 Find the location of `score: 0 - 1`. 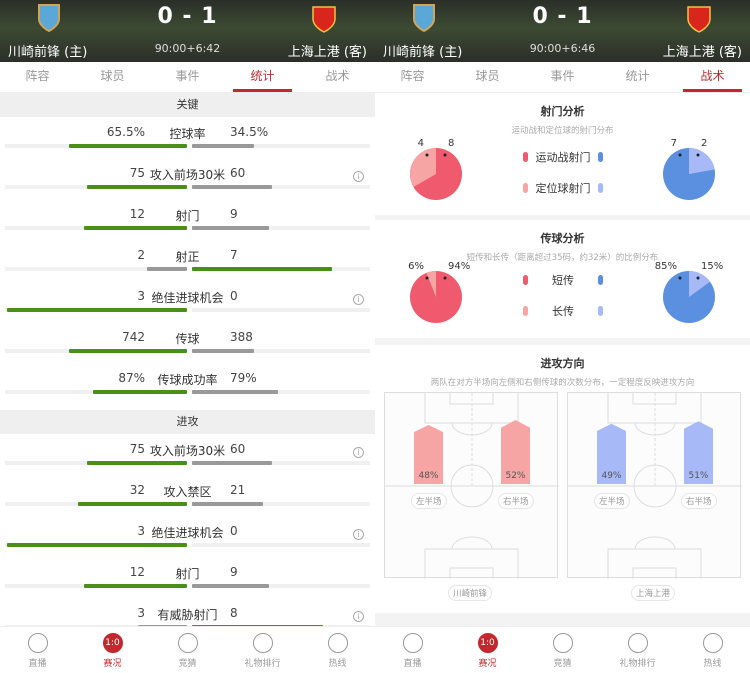

score: 0 - 1 is located at coordinates (187, 16).